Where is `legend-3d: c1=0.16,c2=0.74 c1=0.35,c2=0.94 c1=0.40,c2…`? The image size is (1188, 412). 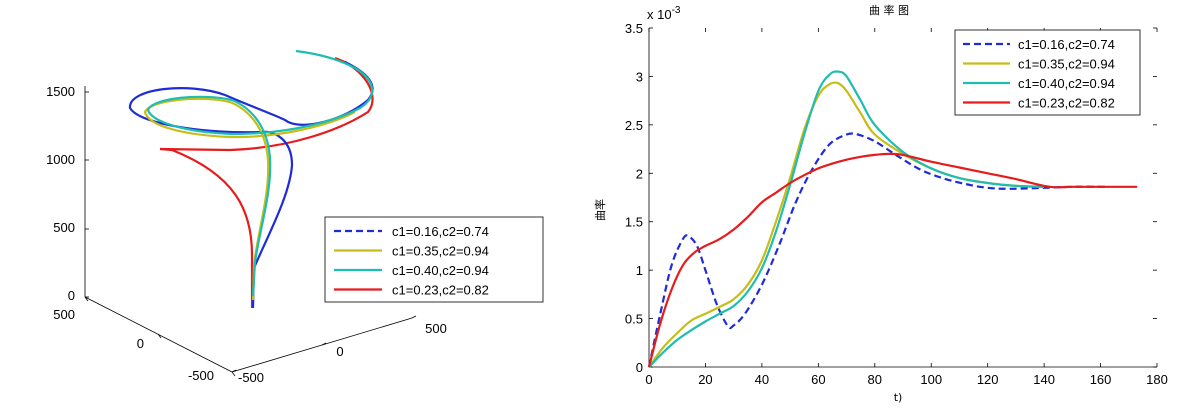
legend-3d: c1=0.16,c2=0.74 c1=0.35,c2=0.94 c1=0.40,c2… is located at coordinates (434, 259).